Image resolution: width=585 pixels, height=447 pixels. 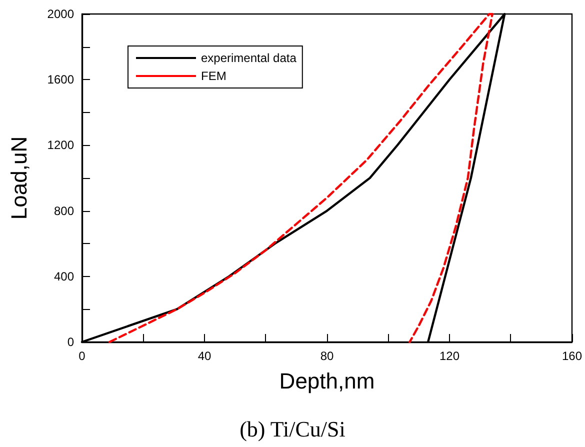 What do you see at coordinates (327, 356) in the screenshot?
I see `x-tick-label: 80` at bounding box center [327, 356].